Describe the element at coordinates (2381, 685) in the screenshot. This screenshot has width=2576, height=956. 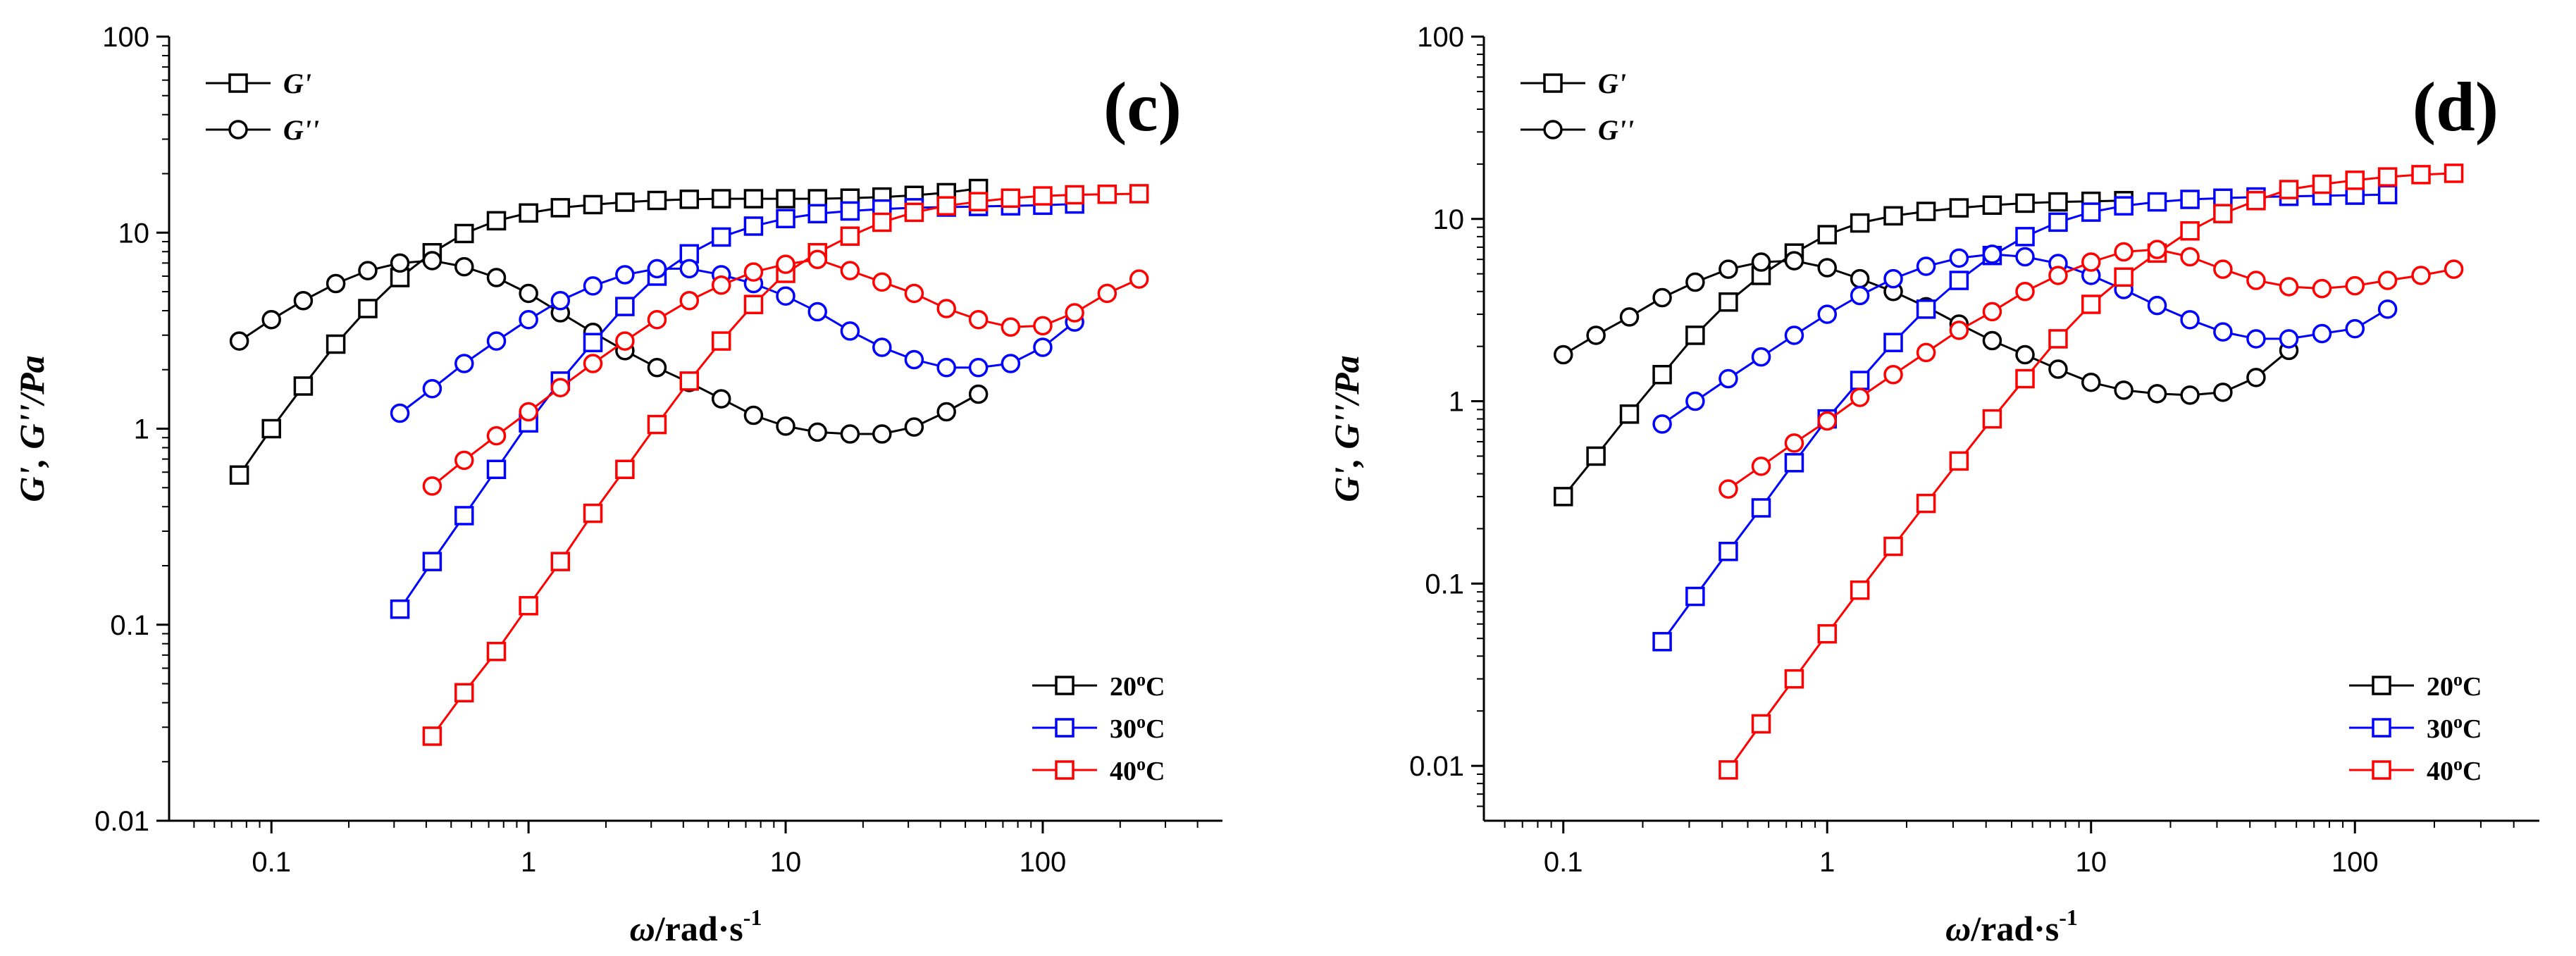
I see `legend-square-marker` at that location.